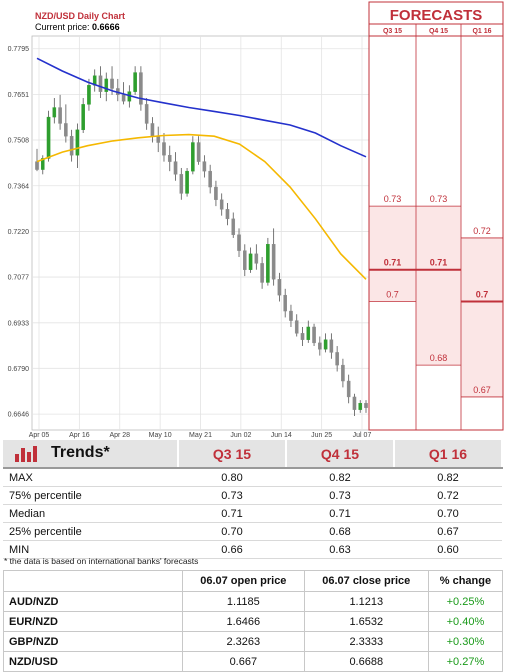 This screenshot has height=672, width=506. Describe the element at coordinates (392, 31) in the screenshot. I see `forecast-col-header: Q3 15` at that location.